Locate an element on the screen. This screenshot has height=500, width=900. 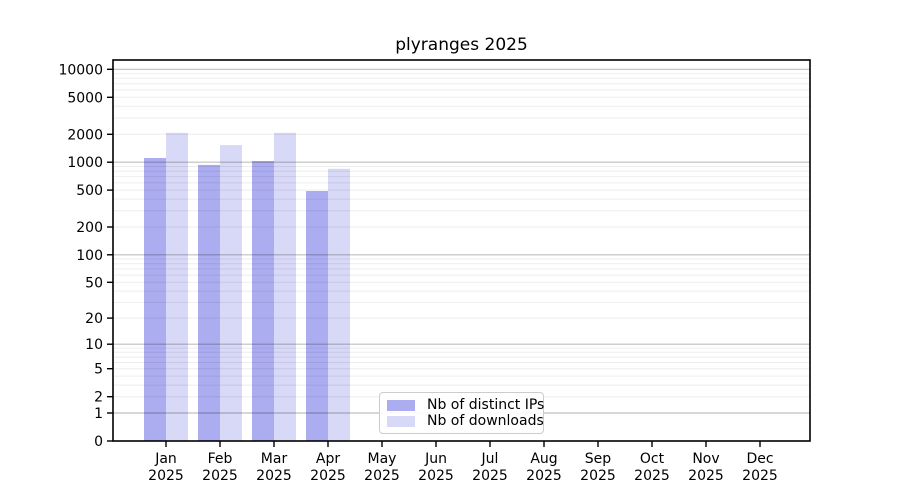
bar-downloads-apr is located at coordinates (339, 305).